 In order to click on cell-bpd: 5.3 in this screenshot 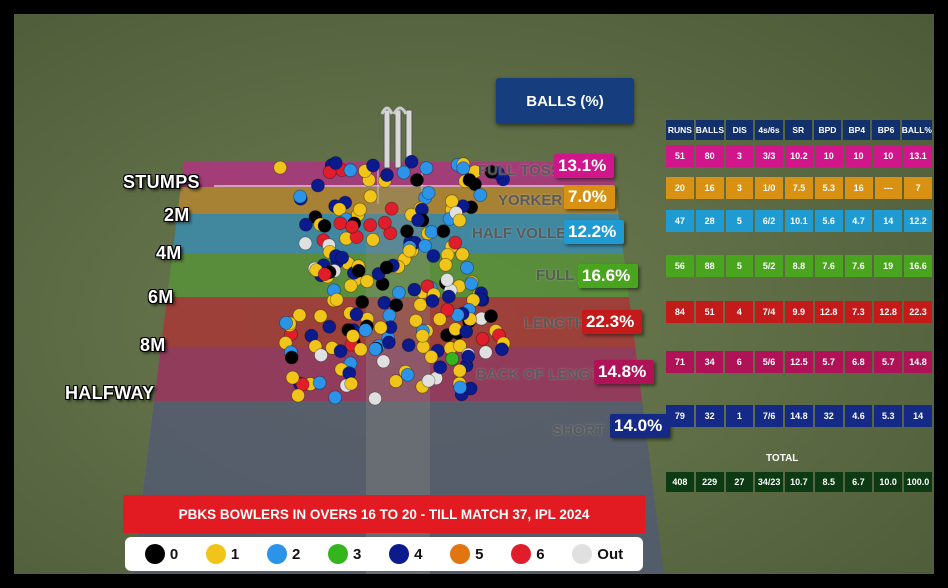, I will do `click(828, 188)`.